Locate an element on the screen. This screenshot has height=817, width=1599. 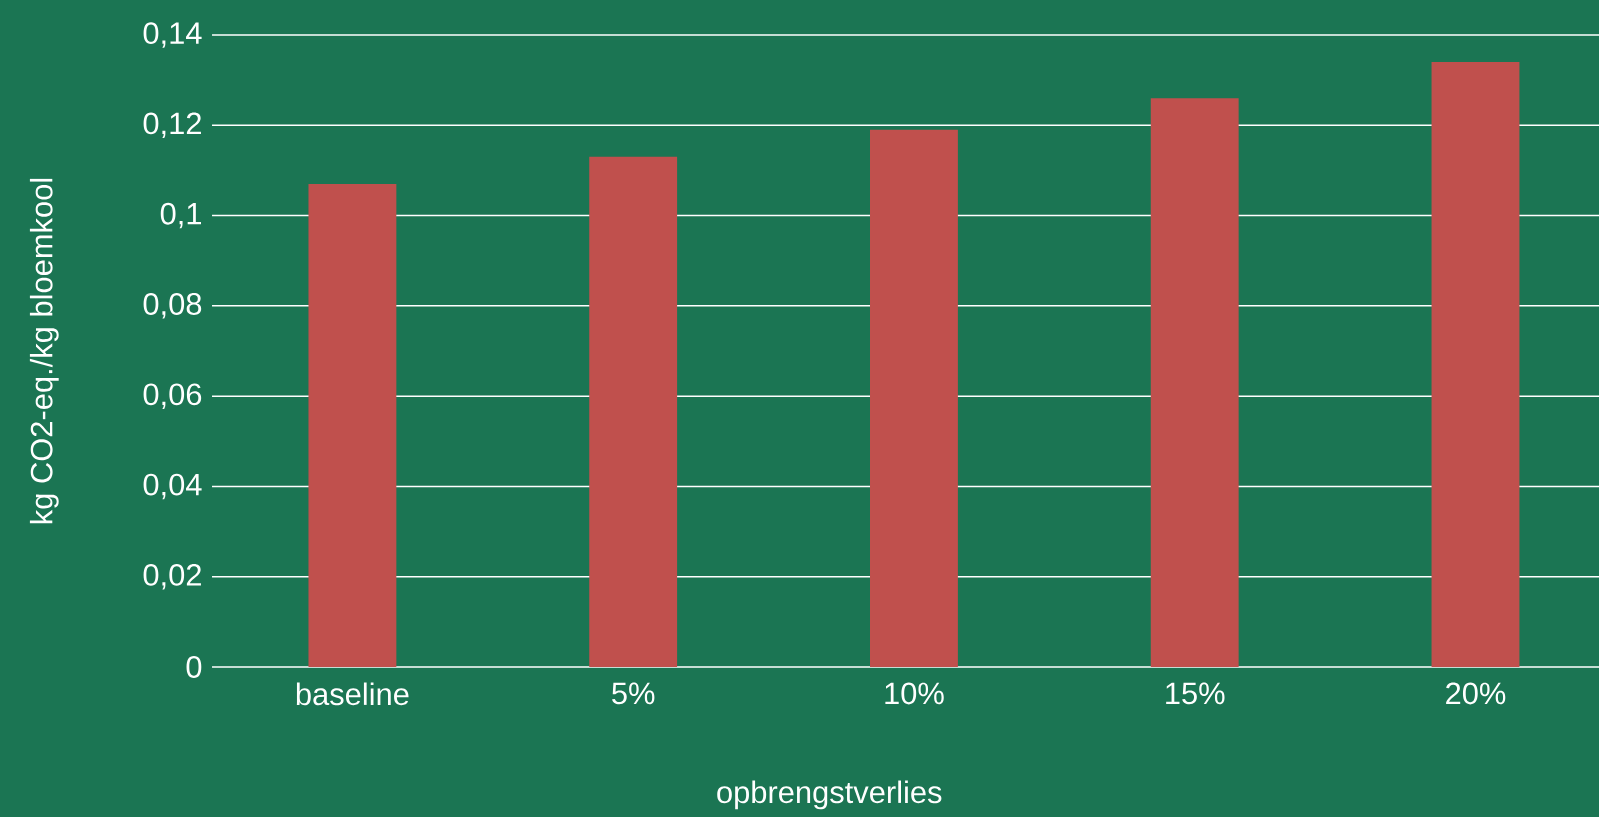
y-tick-label: 0 is located at coordinates (194, 667).